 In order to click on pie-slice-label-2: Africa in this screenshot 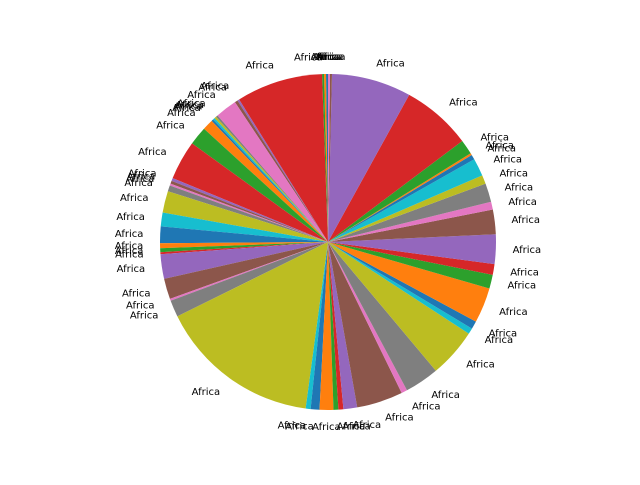, I will do `click(308, 57)`.